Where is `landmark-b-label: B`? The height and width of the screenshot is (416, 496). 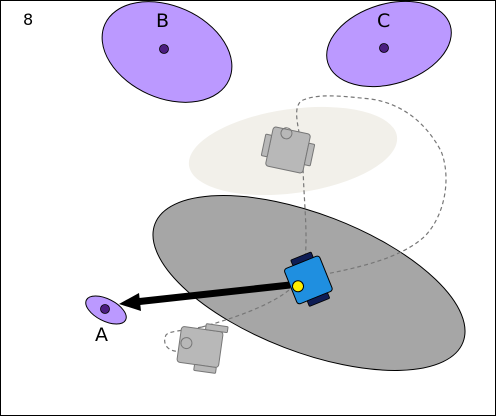
landmark-b-label: B is located at coordinates (162, 21).